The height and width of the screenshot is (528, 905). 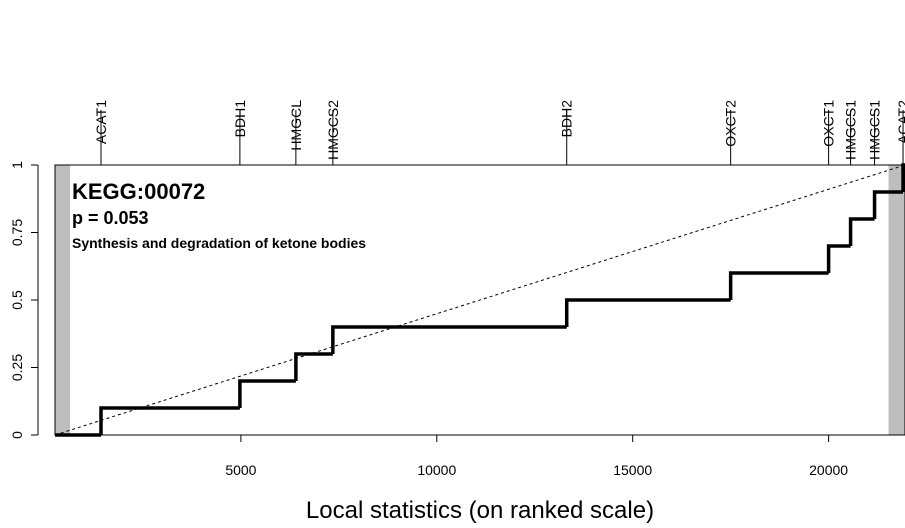 What do you see at coordinates (828, 470) in the screenshot?
I see `x-tick-label: 20000` at bounding box center [828, 470].